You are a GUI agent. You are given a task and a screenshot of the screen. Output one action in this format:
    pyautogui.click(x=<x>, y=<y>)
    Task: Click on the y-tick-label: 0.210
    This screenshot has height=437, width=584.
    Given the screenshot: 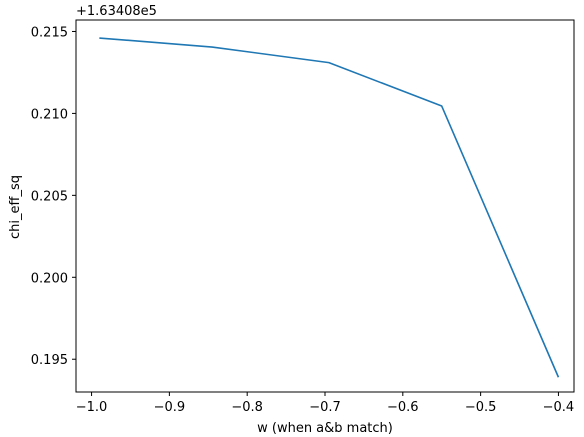 What is the action you would take?
    pyautogui.click(x=49, y=114)
    